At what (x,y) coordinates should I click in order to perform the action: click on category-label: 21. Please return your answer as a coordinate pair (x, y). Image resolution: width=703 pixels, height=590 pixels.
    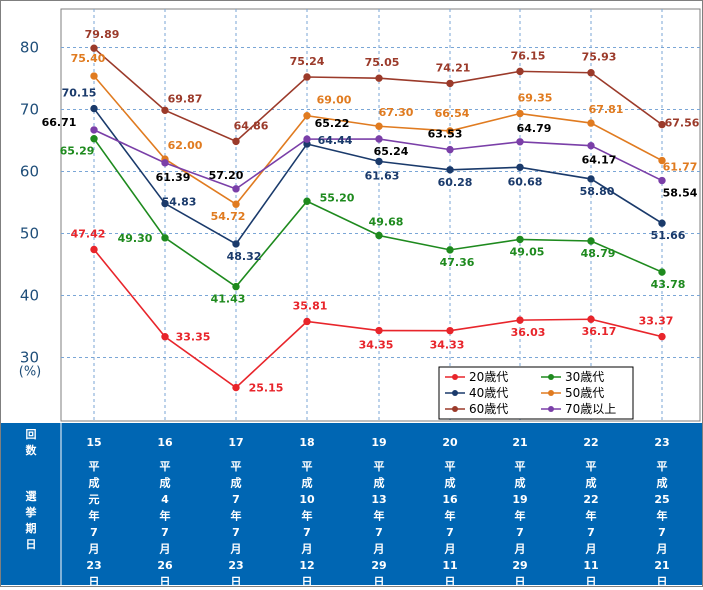
    Looking at the image, I should click on (519, 442).